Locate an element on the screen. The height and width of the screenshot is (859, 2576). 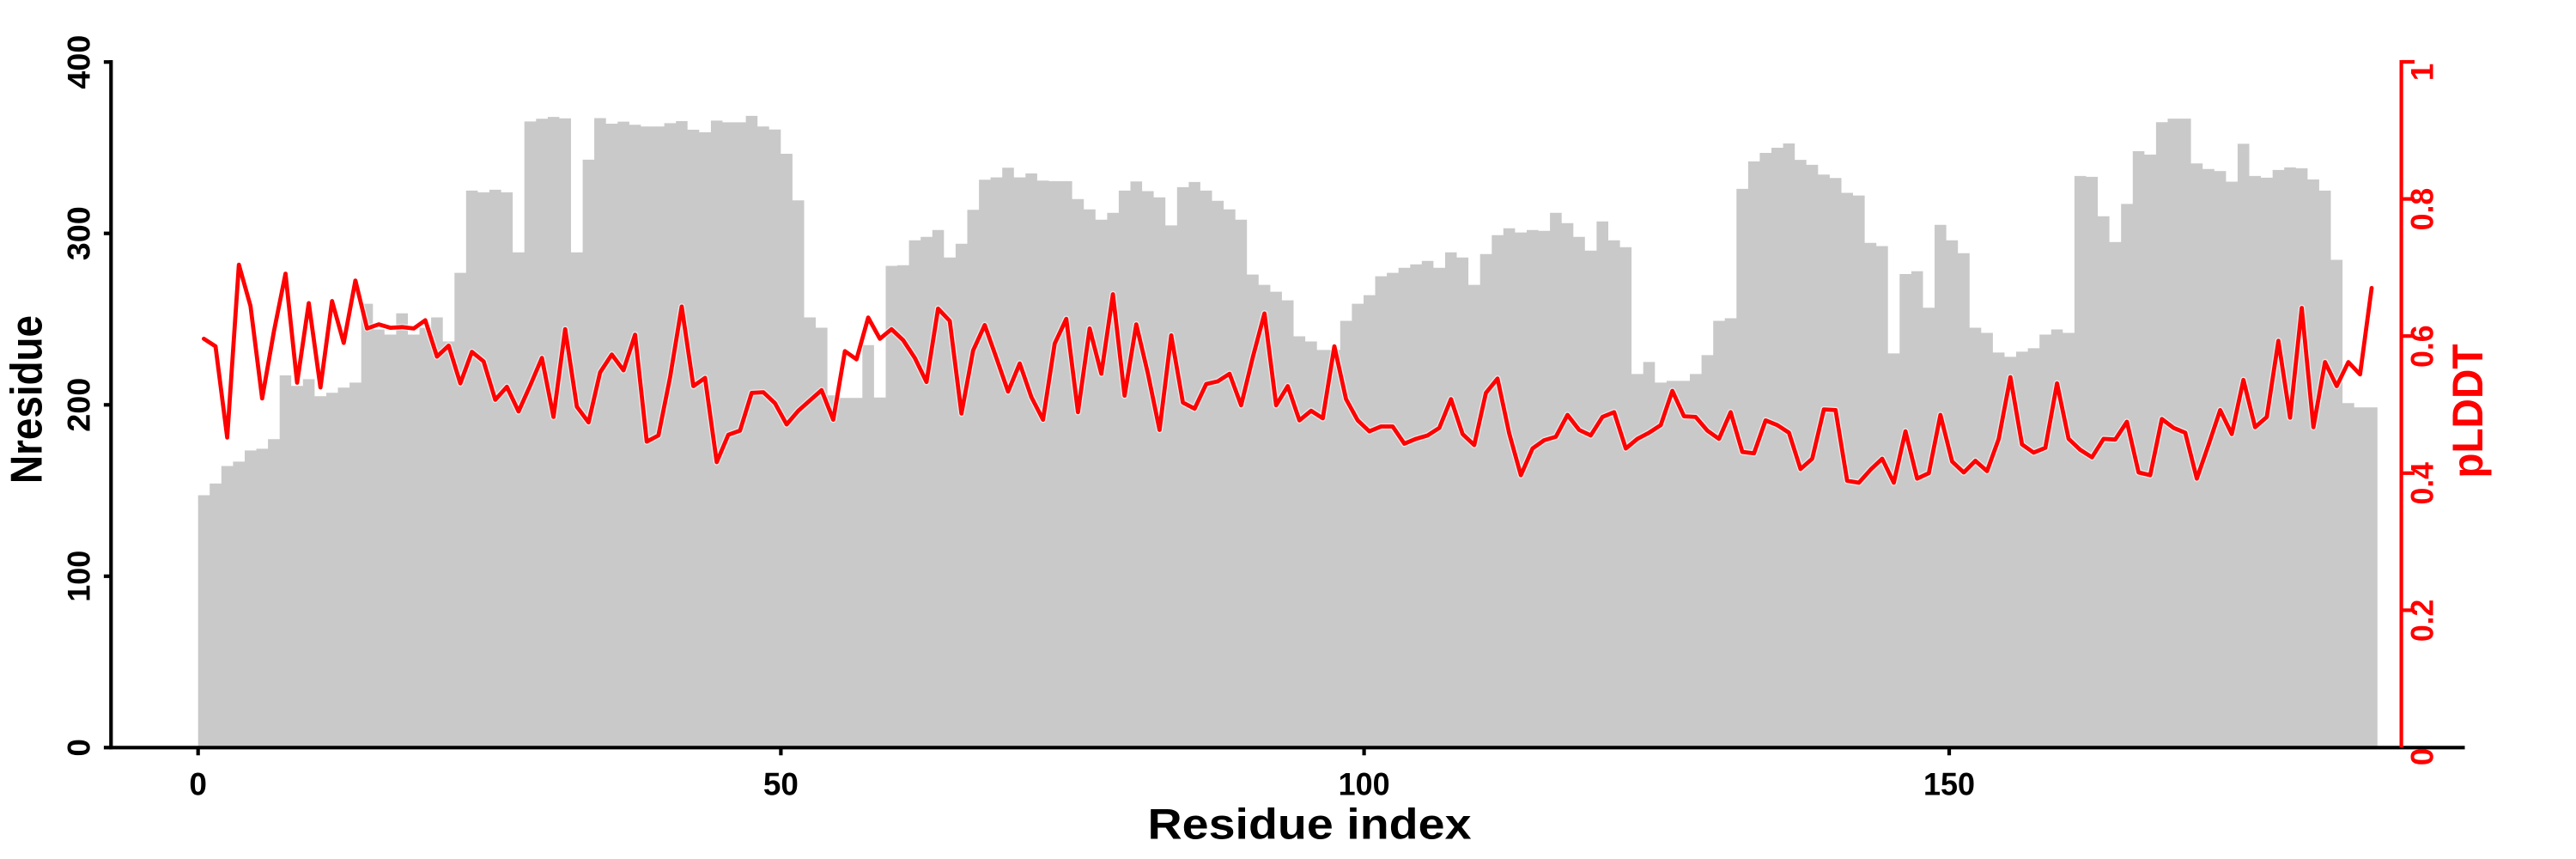
svg-text: 50 is located at coordinates (781, 783).